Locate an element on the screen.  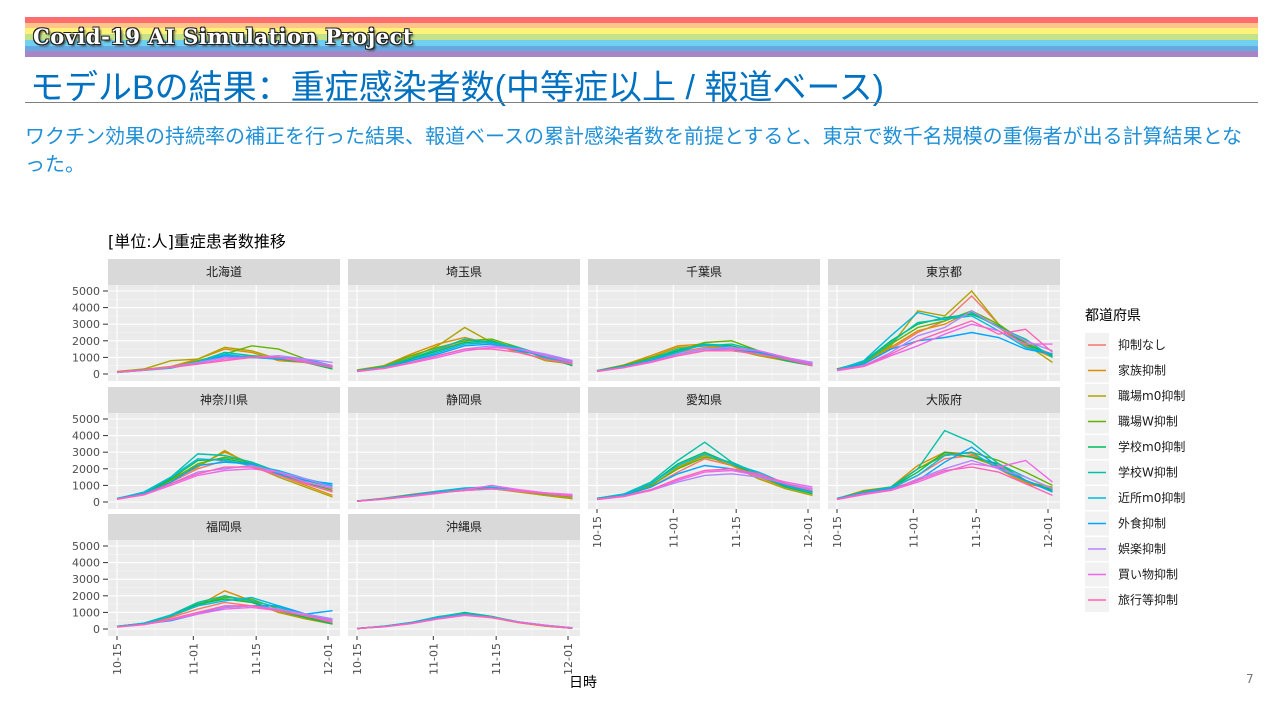
legend-item: 職場m0抑制 is located at coordinates (1135, 396).